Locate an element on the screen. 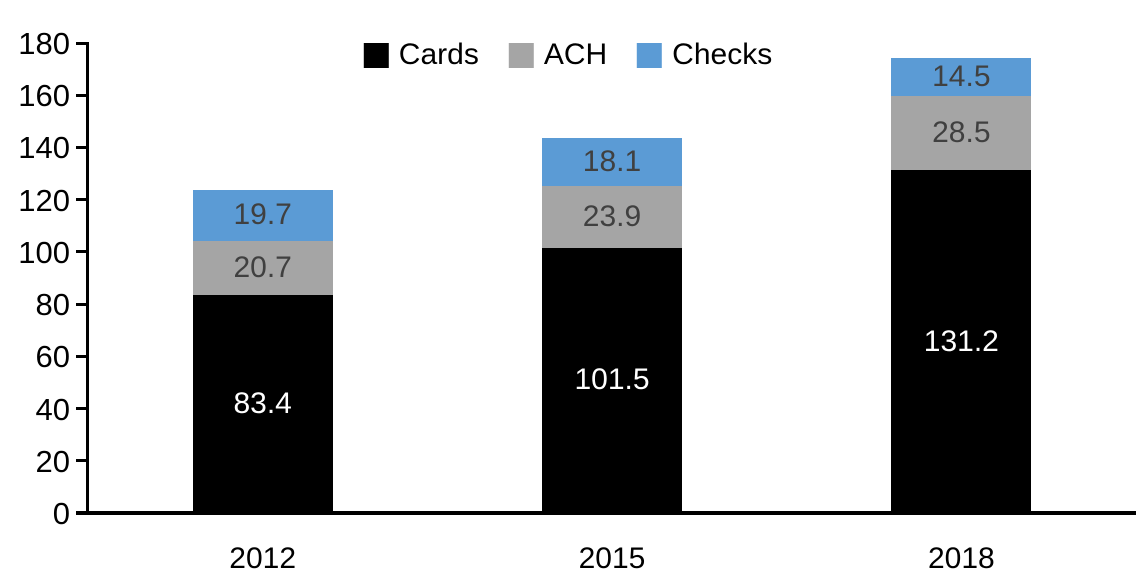  bar-segment-2018-checks: 14.5 is located at coordinates (961, 77).